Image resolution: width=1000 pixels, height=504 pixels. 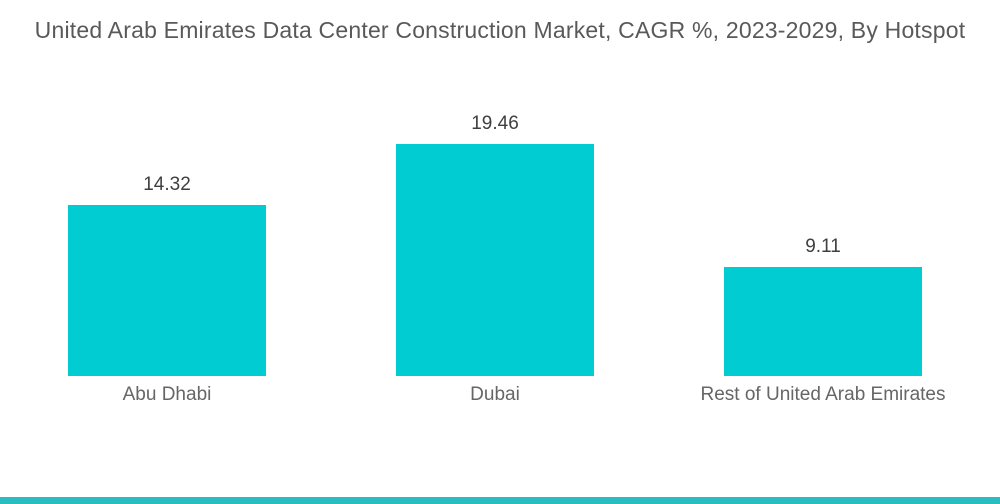 What do you see at coordinates (500, 500) in the screenshot?
I see `accent-strip` at bounding box center [500, 500].